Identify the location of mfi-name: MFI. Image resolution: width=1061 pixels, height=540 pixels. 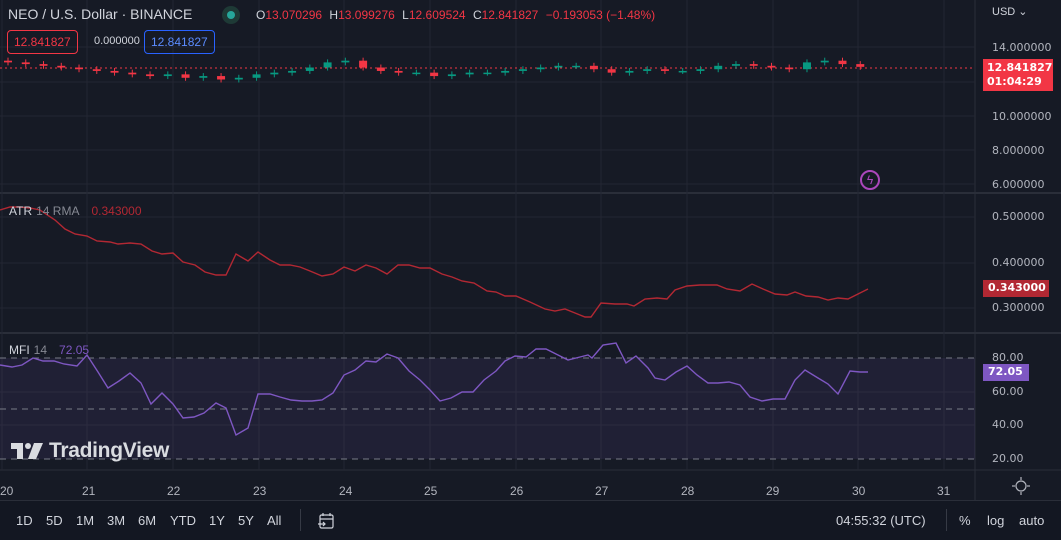
(19, 350).